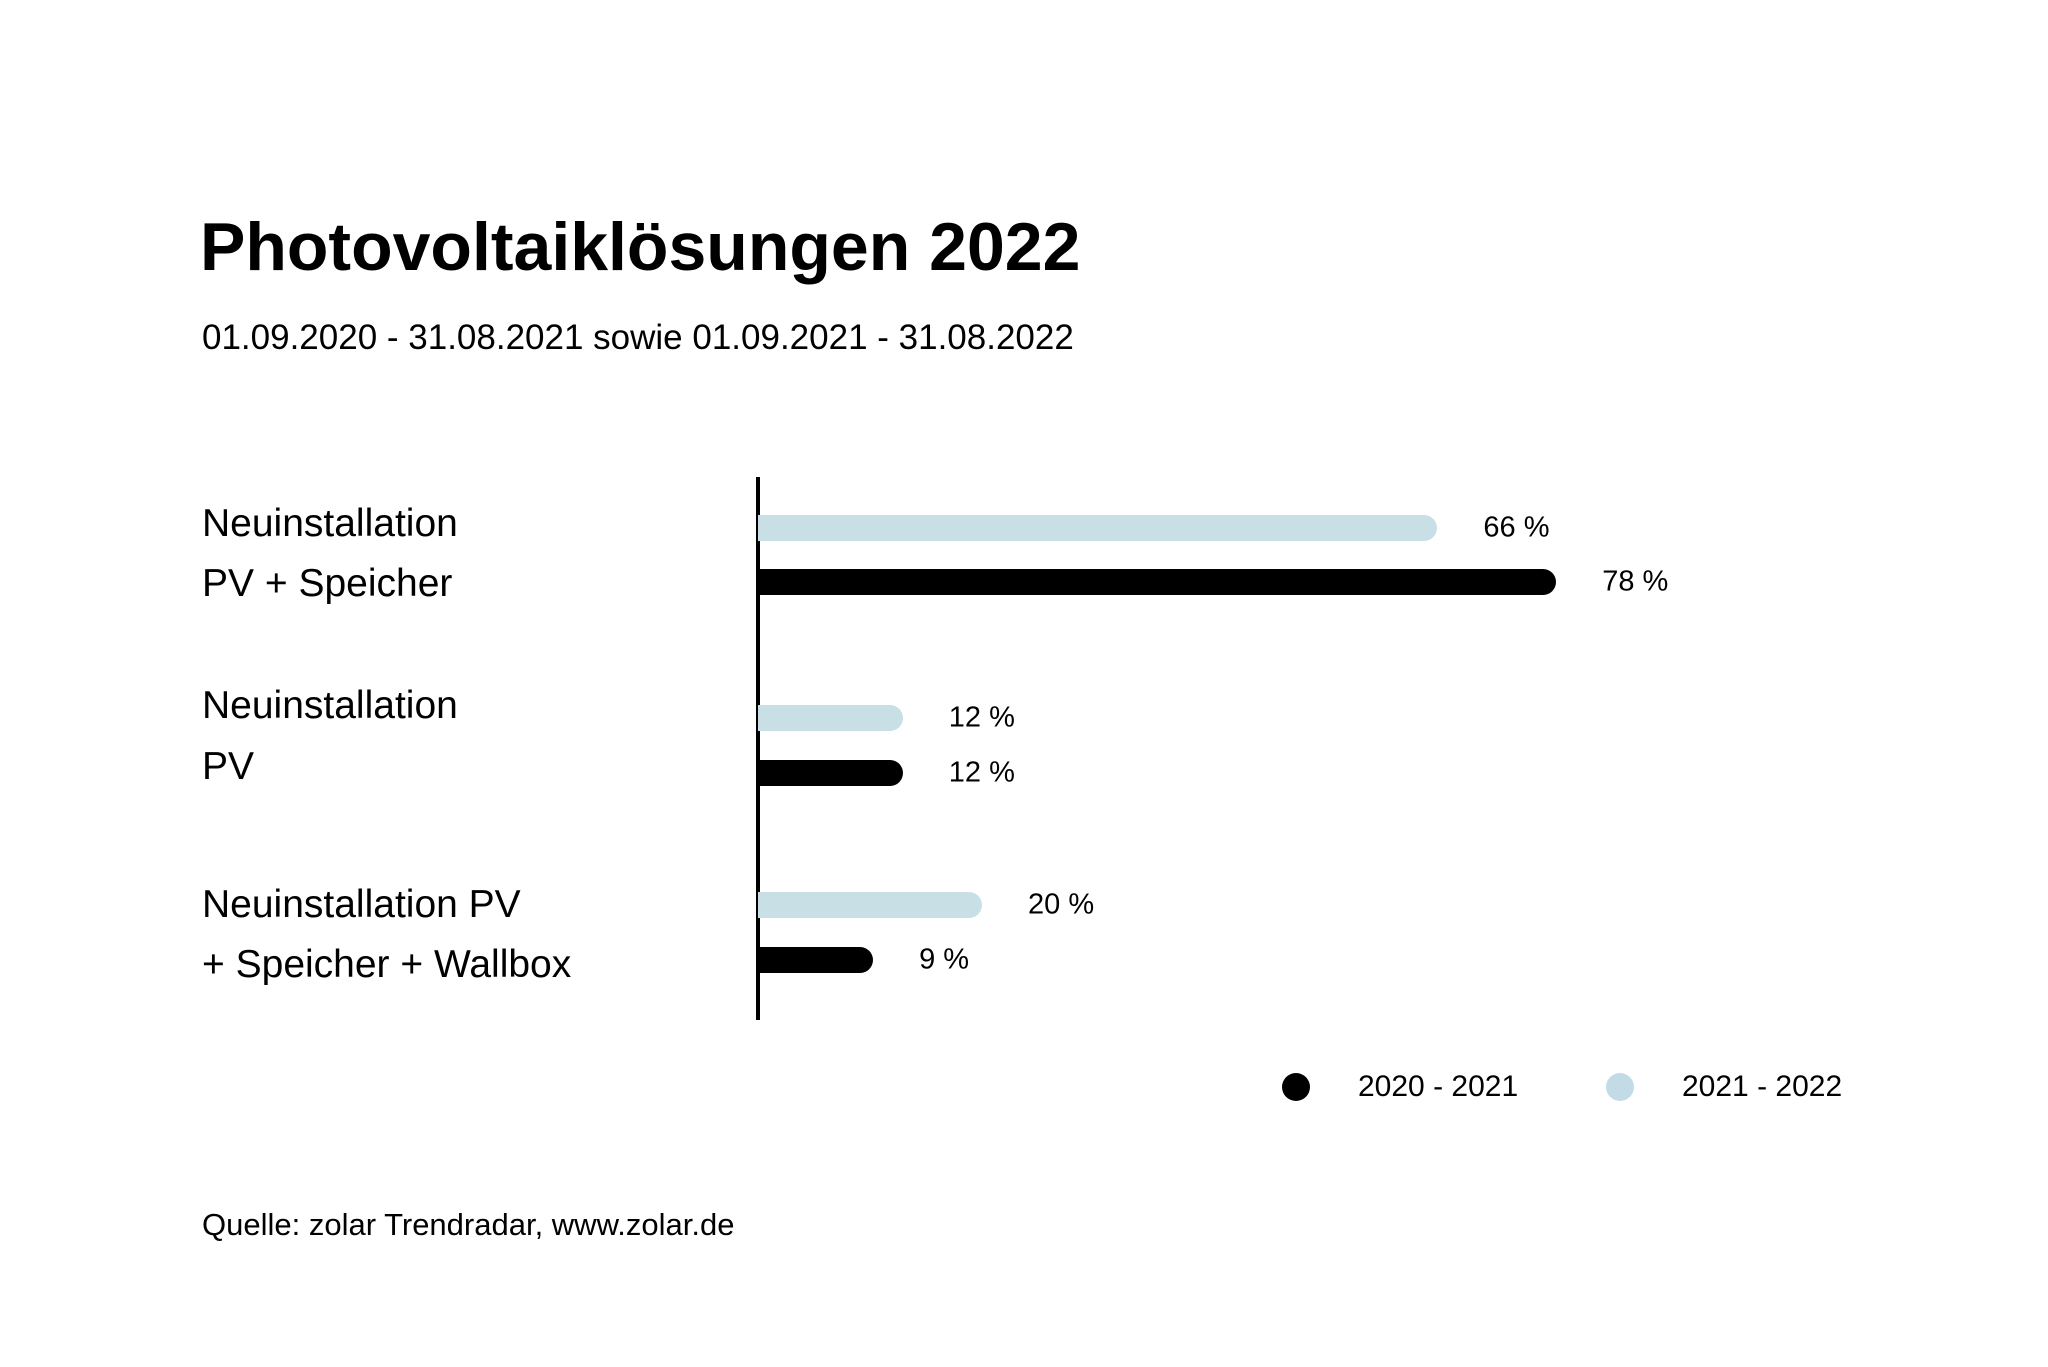 This screenshot has width=2048, height=1367. What do you see at coordinates (1762, 1086) in the screenshot?
I see `legend-label-2021-2022: 2021 - 2022` at bounding box center [1762, 1086].